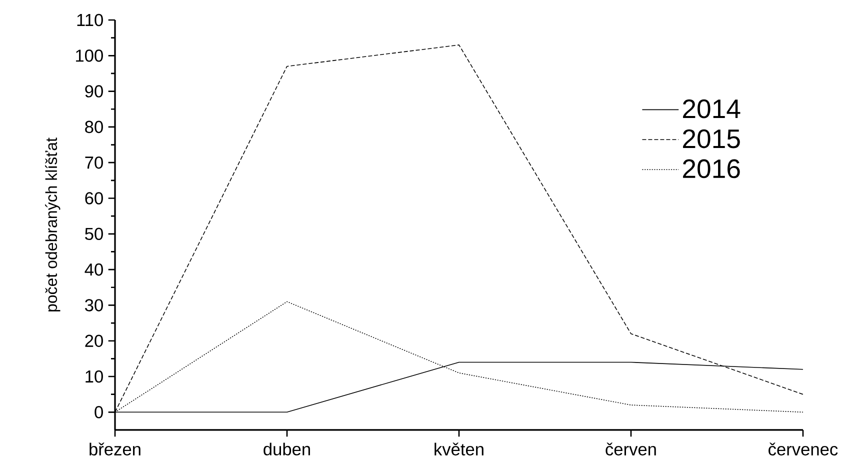 Image resolution: width=847 pixels, height=461 pixels. I want to click on x-tick-label: duben, so click(287, 449).